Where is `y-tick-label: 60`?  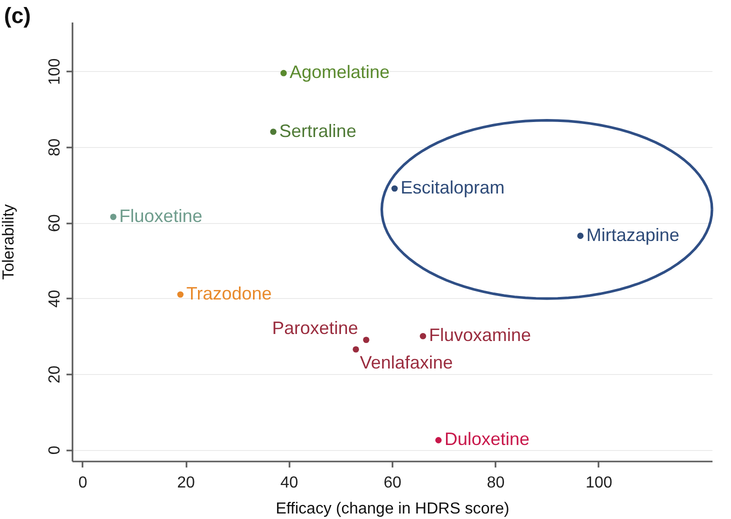 y-tick-label: 60 is located at coordinates (55, 223).